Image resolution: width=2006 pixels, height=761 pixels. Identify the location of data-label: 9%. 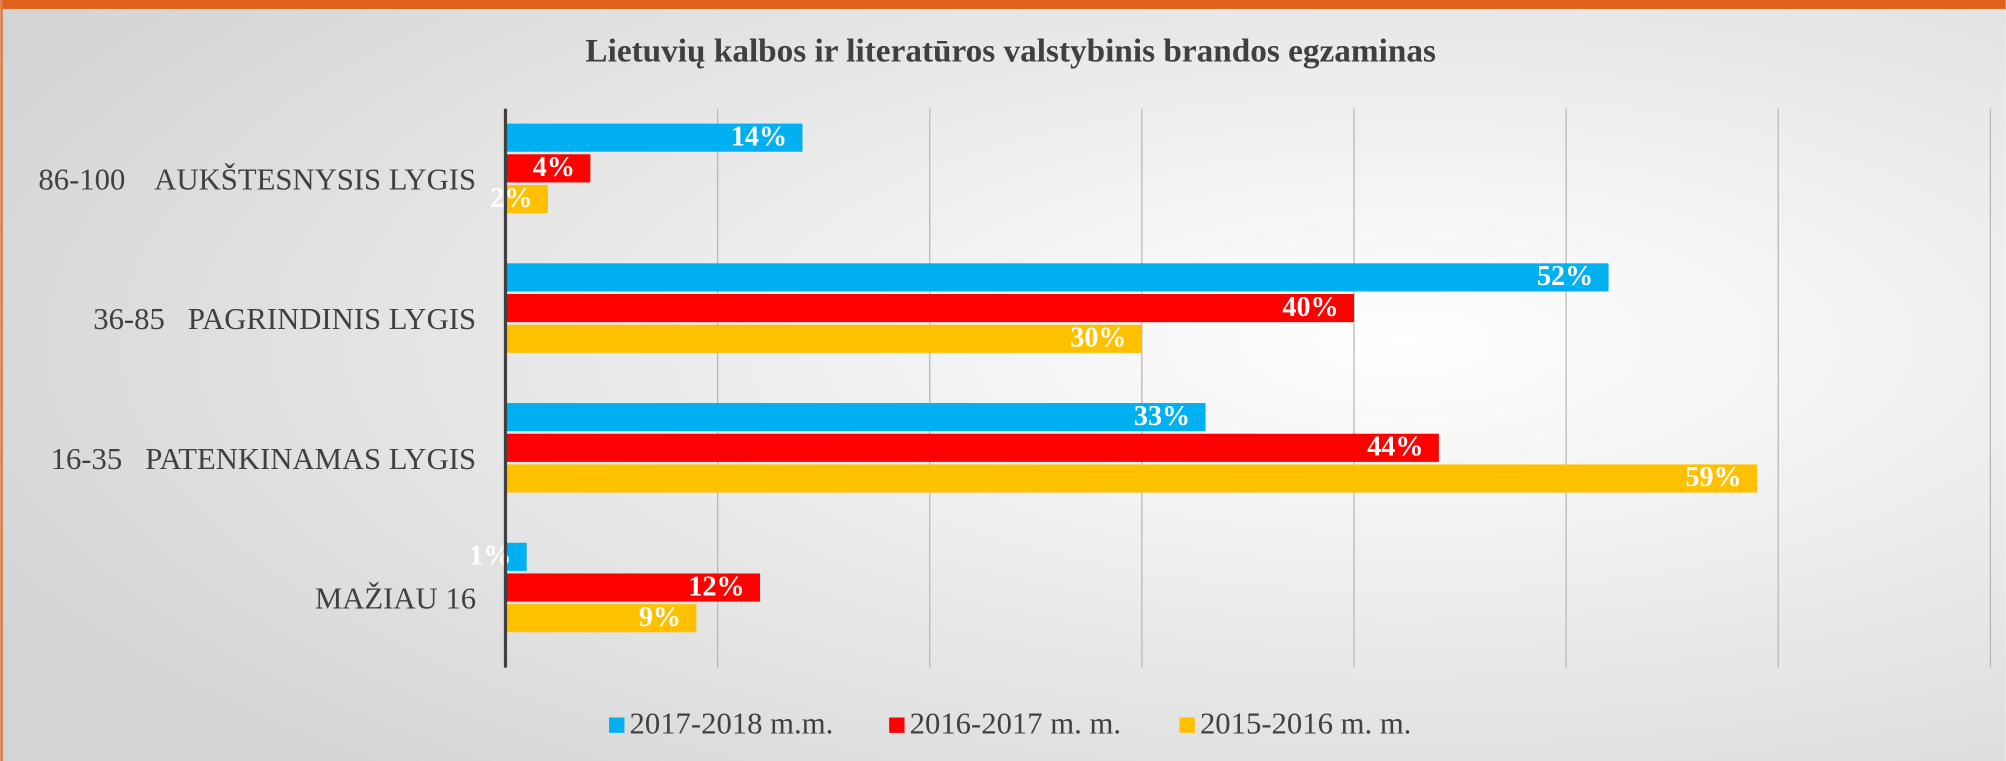
(660, 617).